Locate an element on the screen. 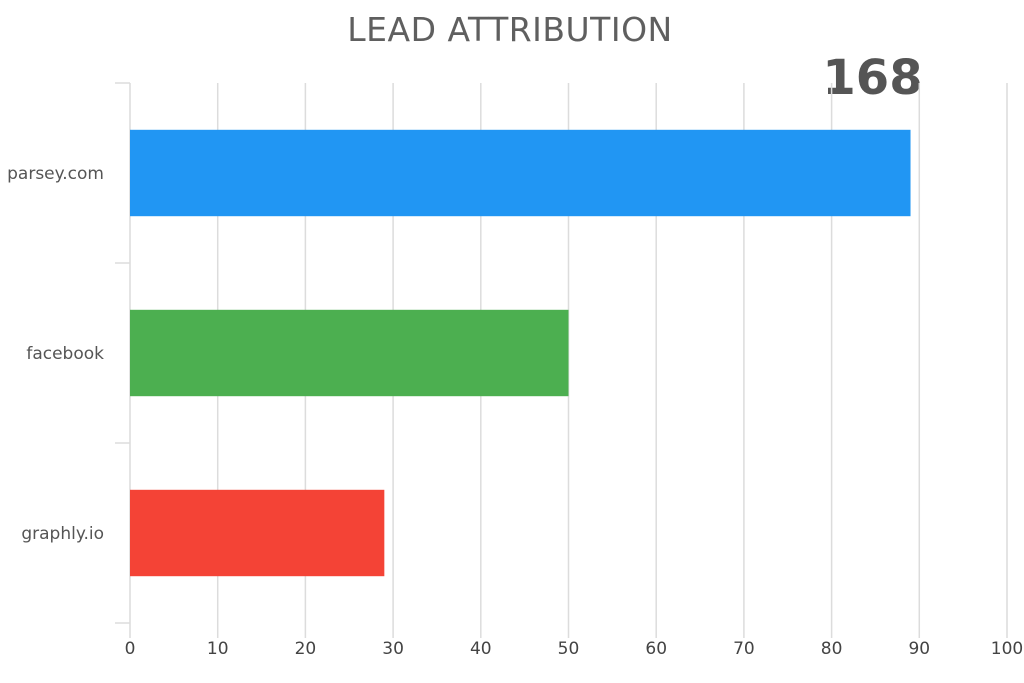  bar-facebook is located at coordinates (349, 353).